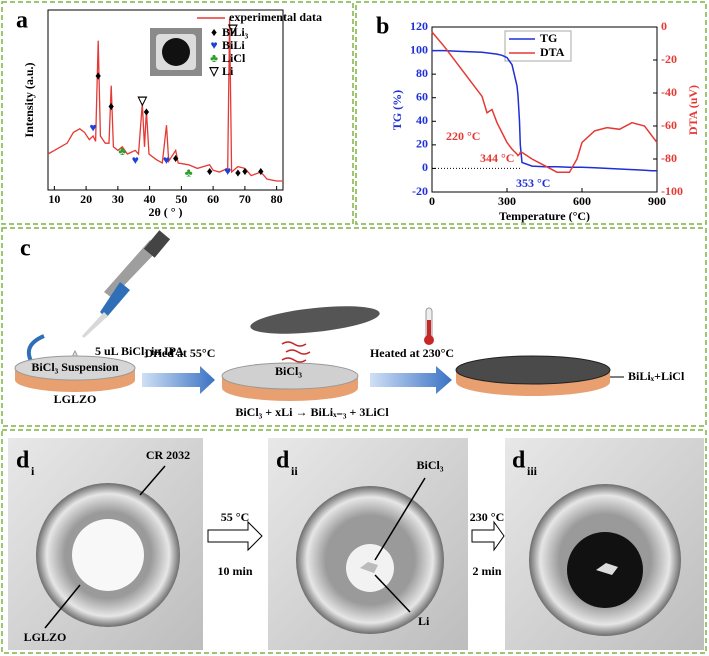 This screenshot has width=709, height=656. Describe the element at coordinates (213, 199) in the screenshot. I see `x-tick-label: 60` at that location.